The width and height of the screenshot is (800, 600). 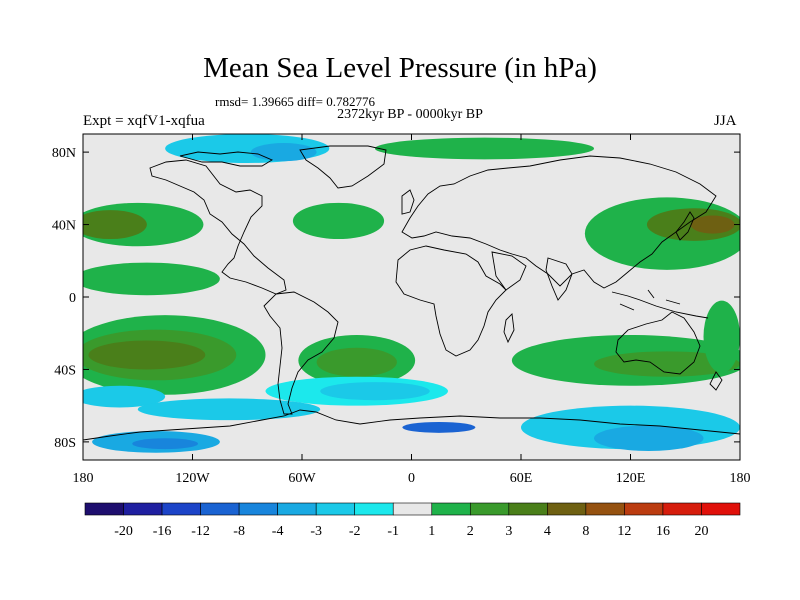 I want to click on colorbar-label-7: -1, so click(x=393, y=531).